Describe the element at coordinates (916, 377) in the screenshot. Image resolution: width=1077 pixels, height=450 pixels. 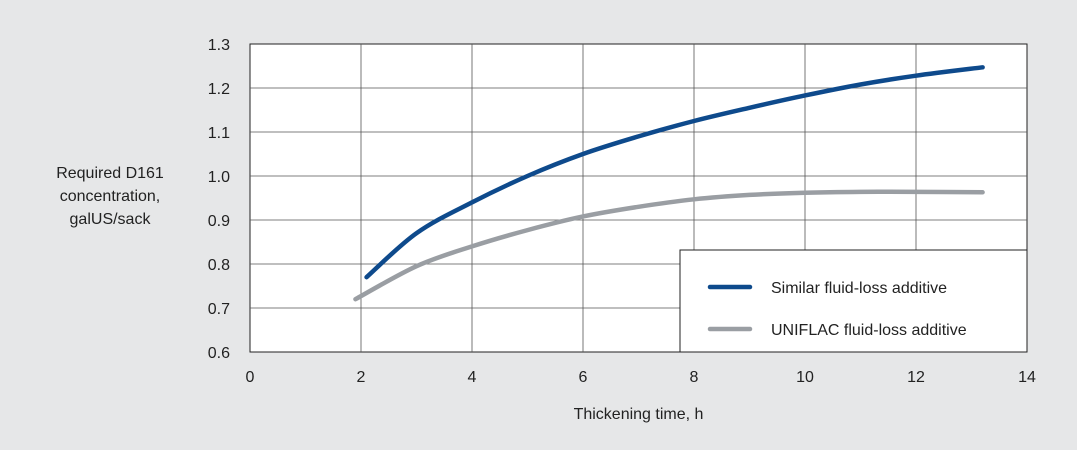
I see `x-tick-label: 12` at that location.